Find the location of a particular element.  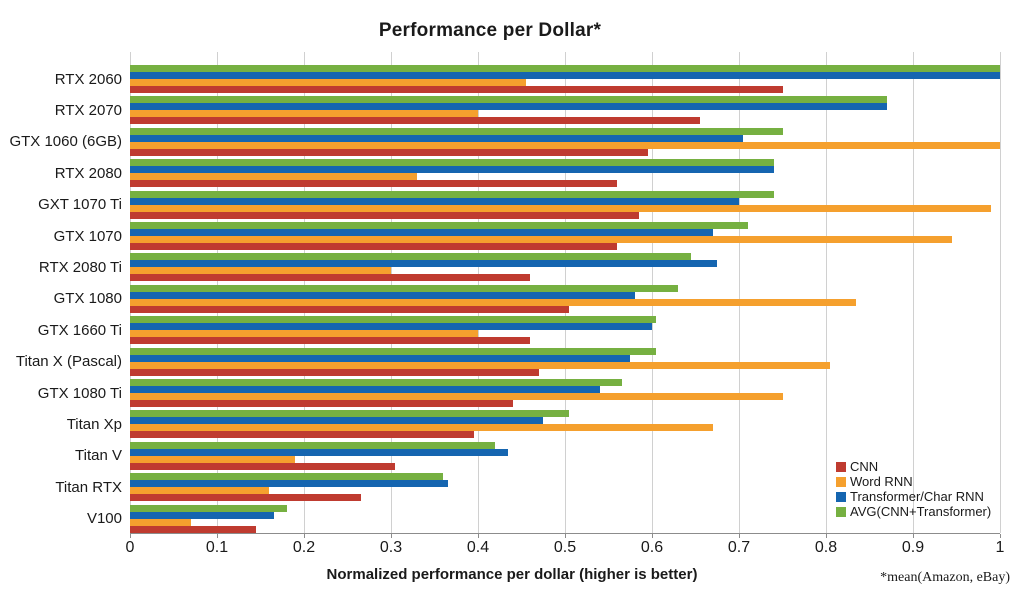

x-tick-label: 0.1 is located at coordinates (217, 547).